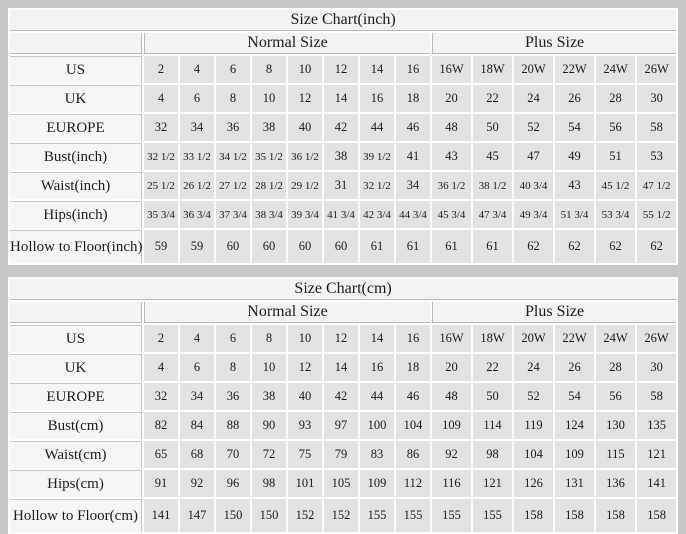 This screenshot has height=534, width=686. Describe the element at coordinates (76, 185) in the screenshot. I see `row-label: Waist(inch)` at that location.